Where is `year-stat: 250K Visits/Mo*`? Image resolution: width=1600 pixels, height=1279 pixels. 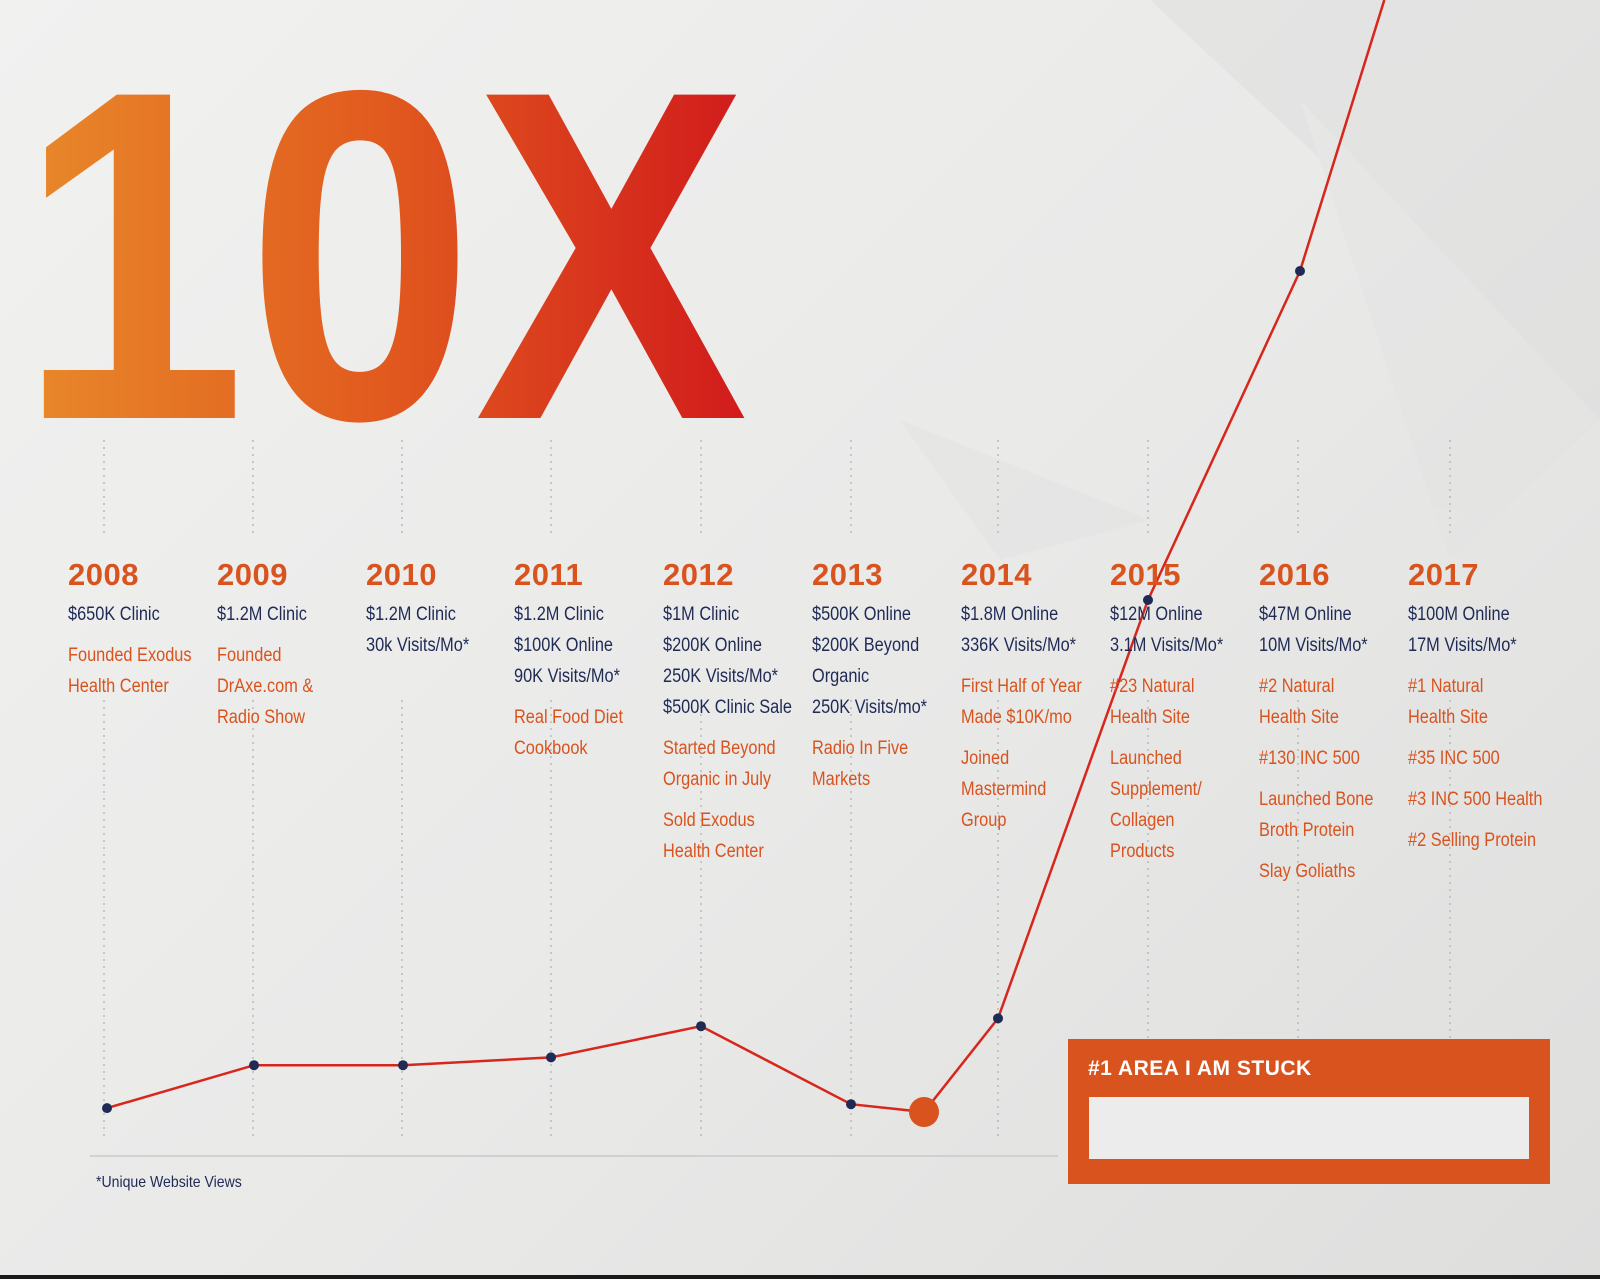
year-stat: 250K Visits/Mo* is located at coordinates (721, 676).